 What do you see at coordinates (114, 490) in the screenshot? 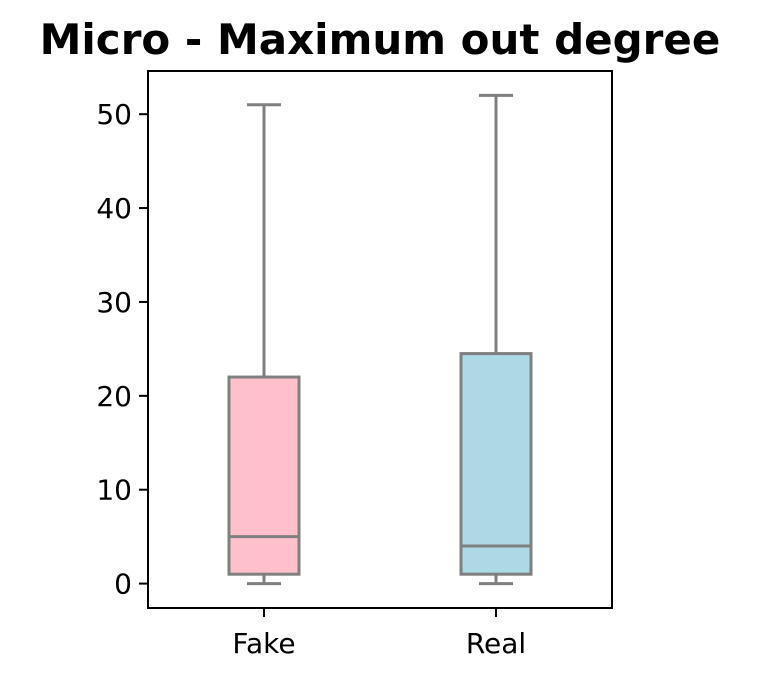
I see `y-tick-label: 10` at bounding box center [114, 490].